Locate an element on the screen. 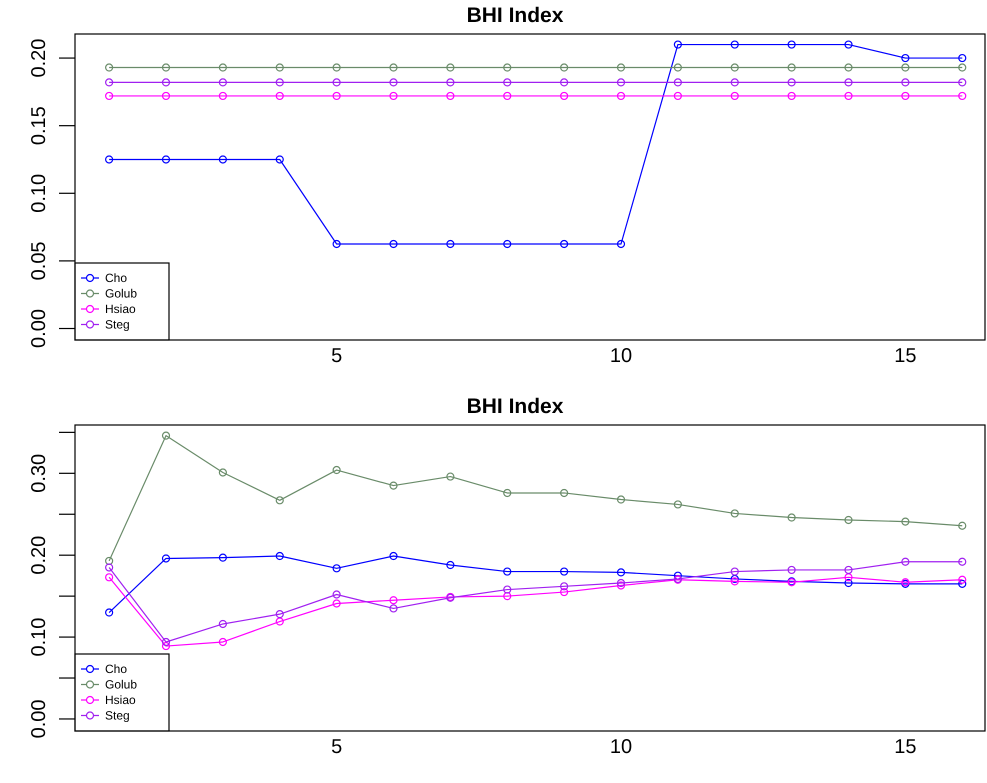 The height and width of the screenshot is (783, 987). y-tick-label: 0.20 is located at coordinates (39, 555).